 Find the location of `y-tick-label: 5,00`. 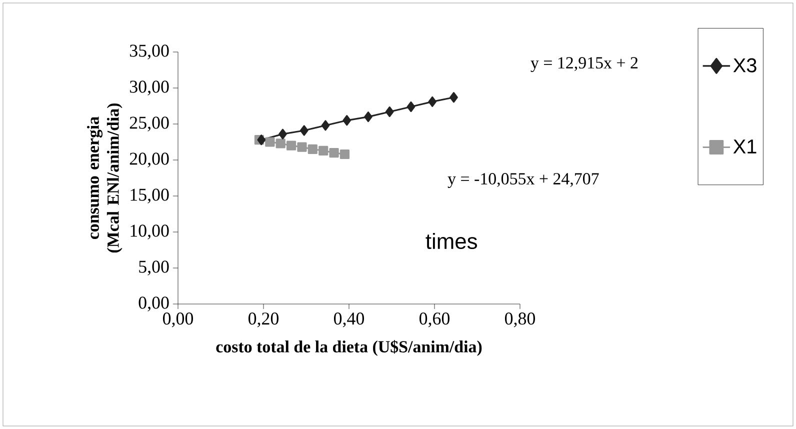

y-tick-label: 5,00 is located at coordinates (154, 268).